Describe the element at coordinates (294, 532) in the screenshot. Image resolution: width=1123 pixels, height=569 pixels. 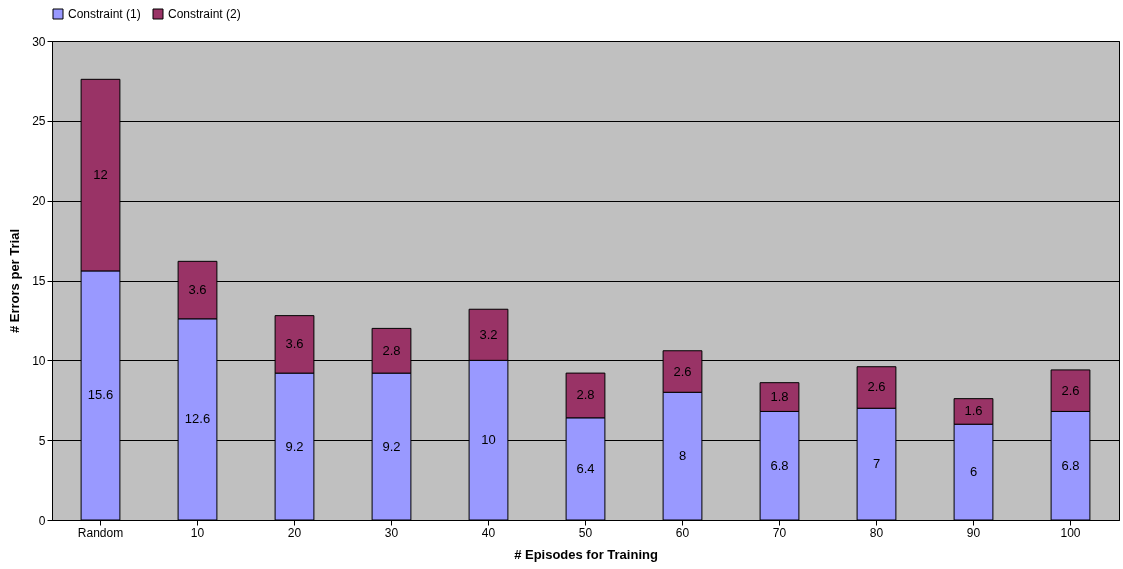
I see `x-tick-label: 20` at that location.